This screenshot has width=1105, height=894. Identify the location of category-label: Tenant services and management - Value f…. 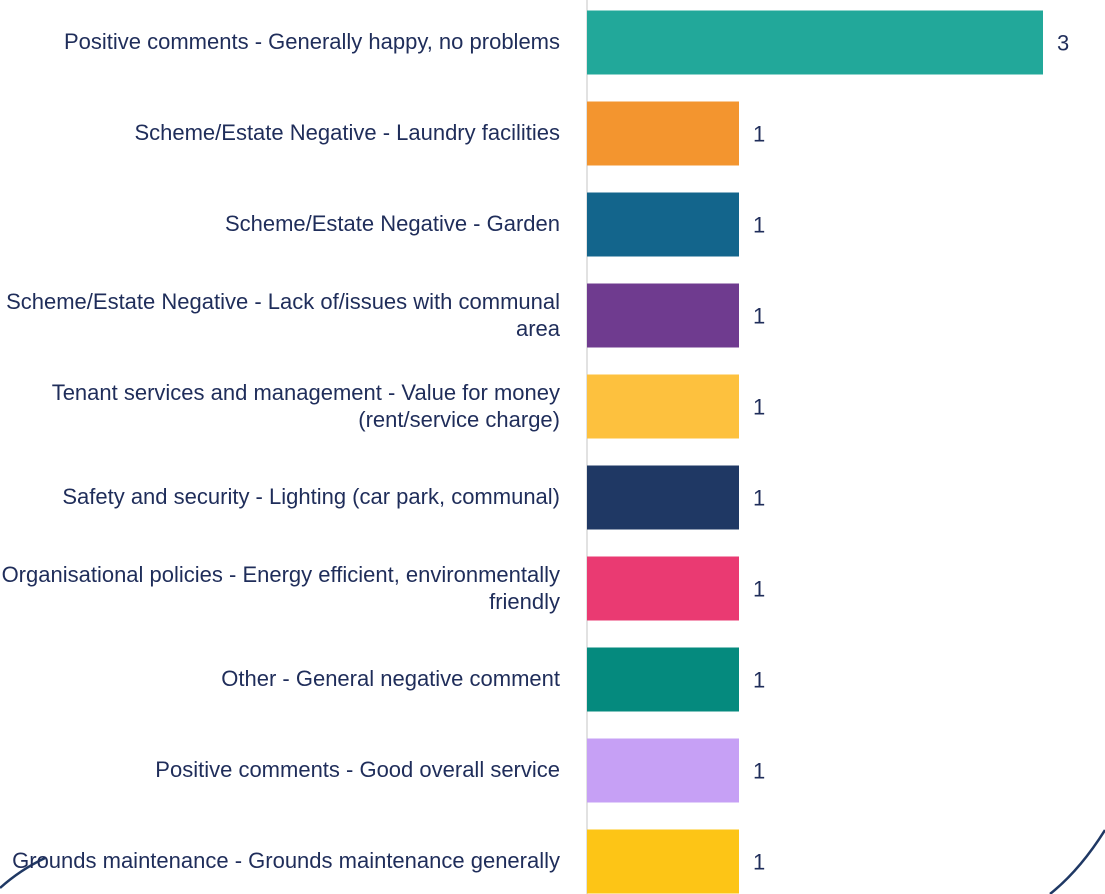
(305, 406).